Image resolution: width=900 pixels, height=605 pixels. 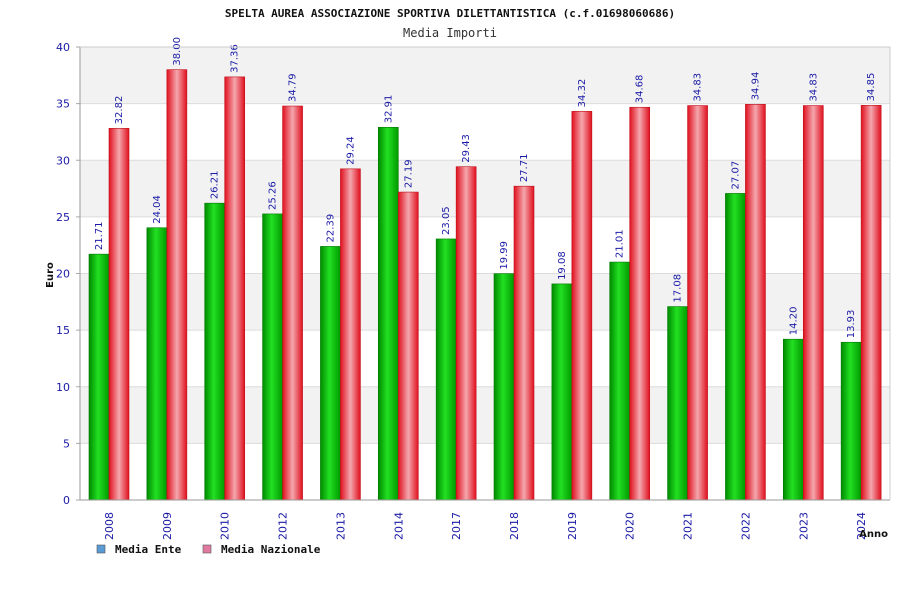 I want to click on x-tick-label: 2012, so click(x=283, y=526).